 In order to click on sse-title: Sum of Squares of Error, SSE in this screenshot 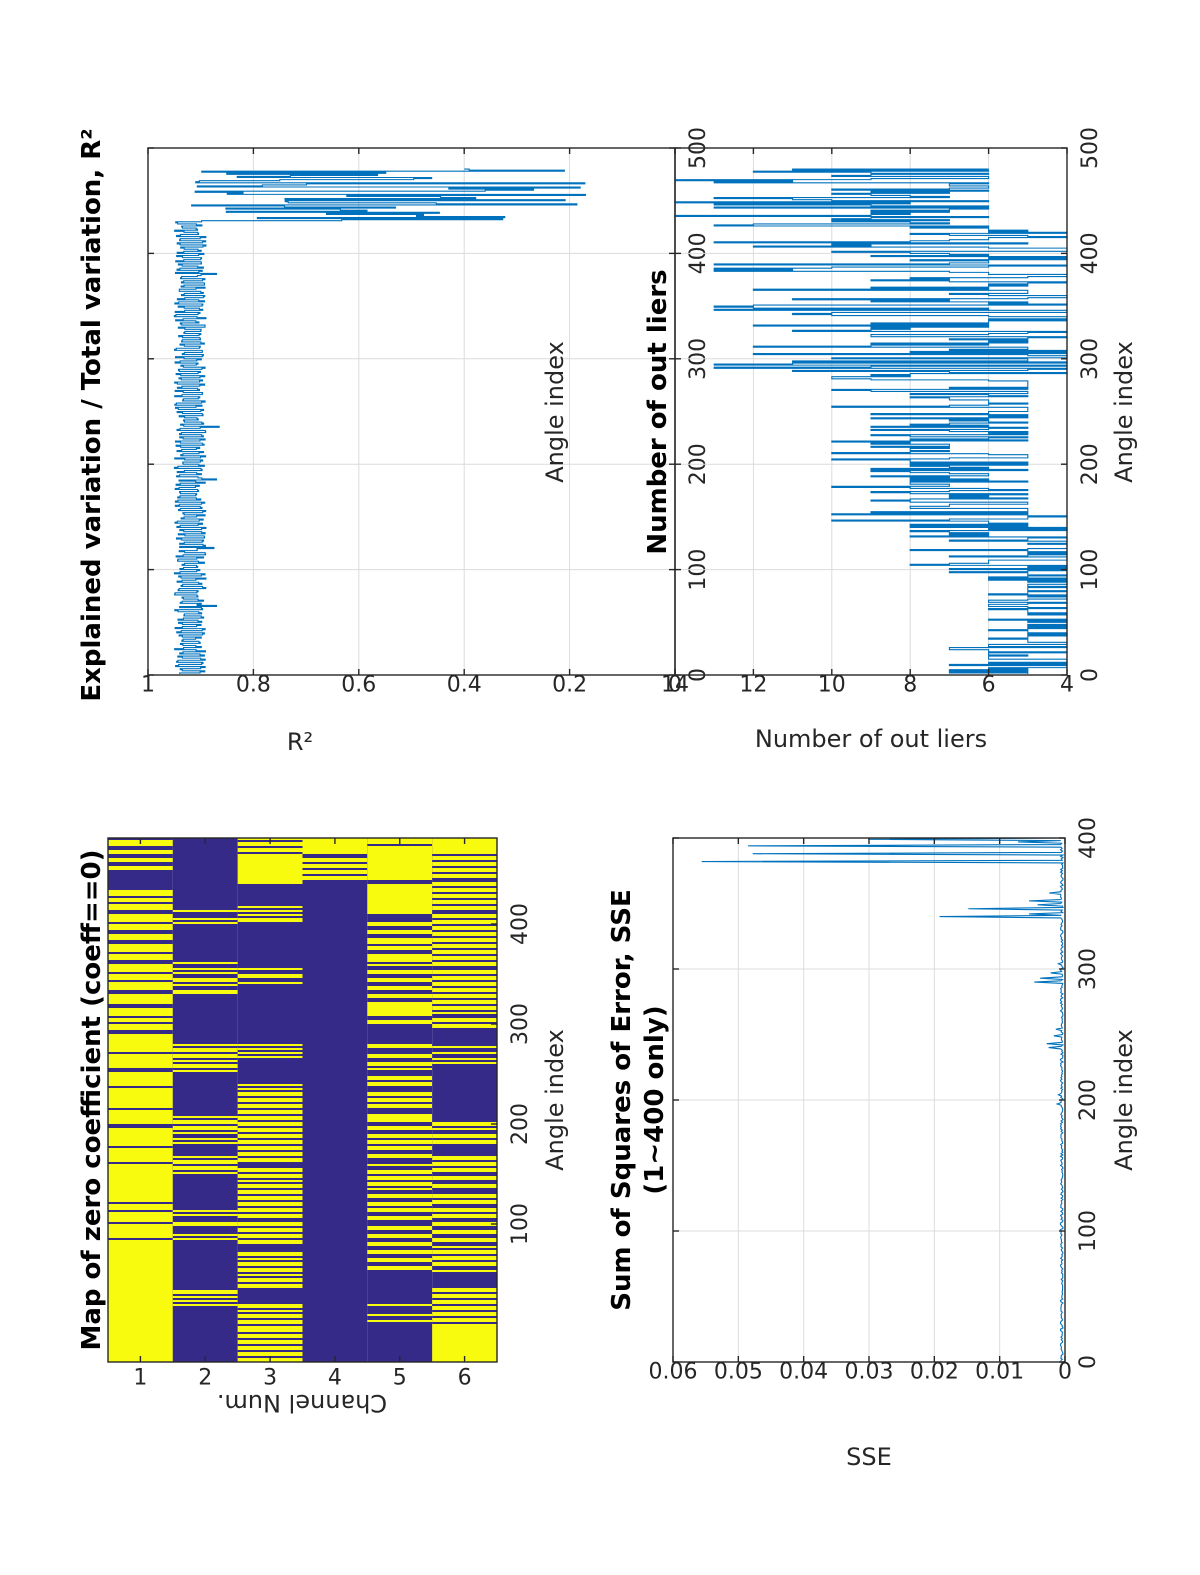, I will do `click(622, 1099)`.